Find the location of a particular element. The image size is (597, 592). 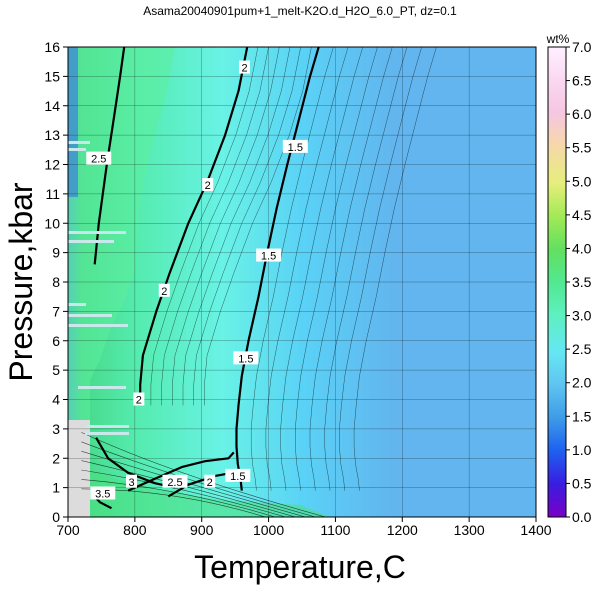

colorbar-tick-label: 3.0 is located at coordinates (582, 316).